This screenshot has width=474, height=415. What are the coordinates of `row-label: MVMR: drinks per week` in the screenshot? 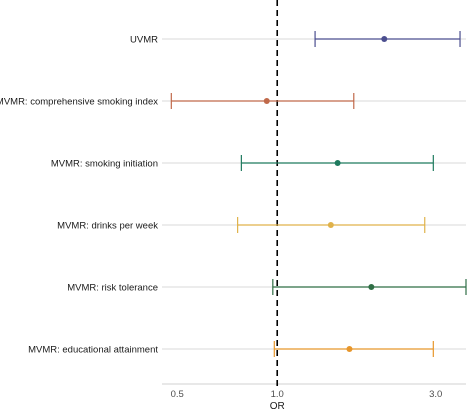 It's located at (107, 226).